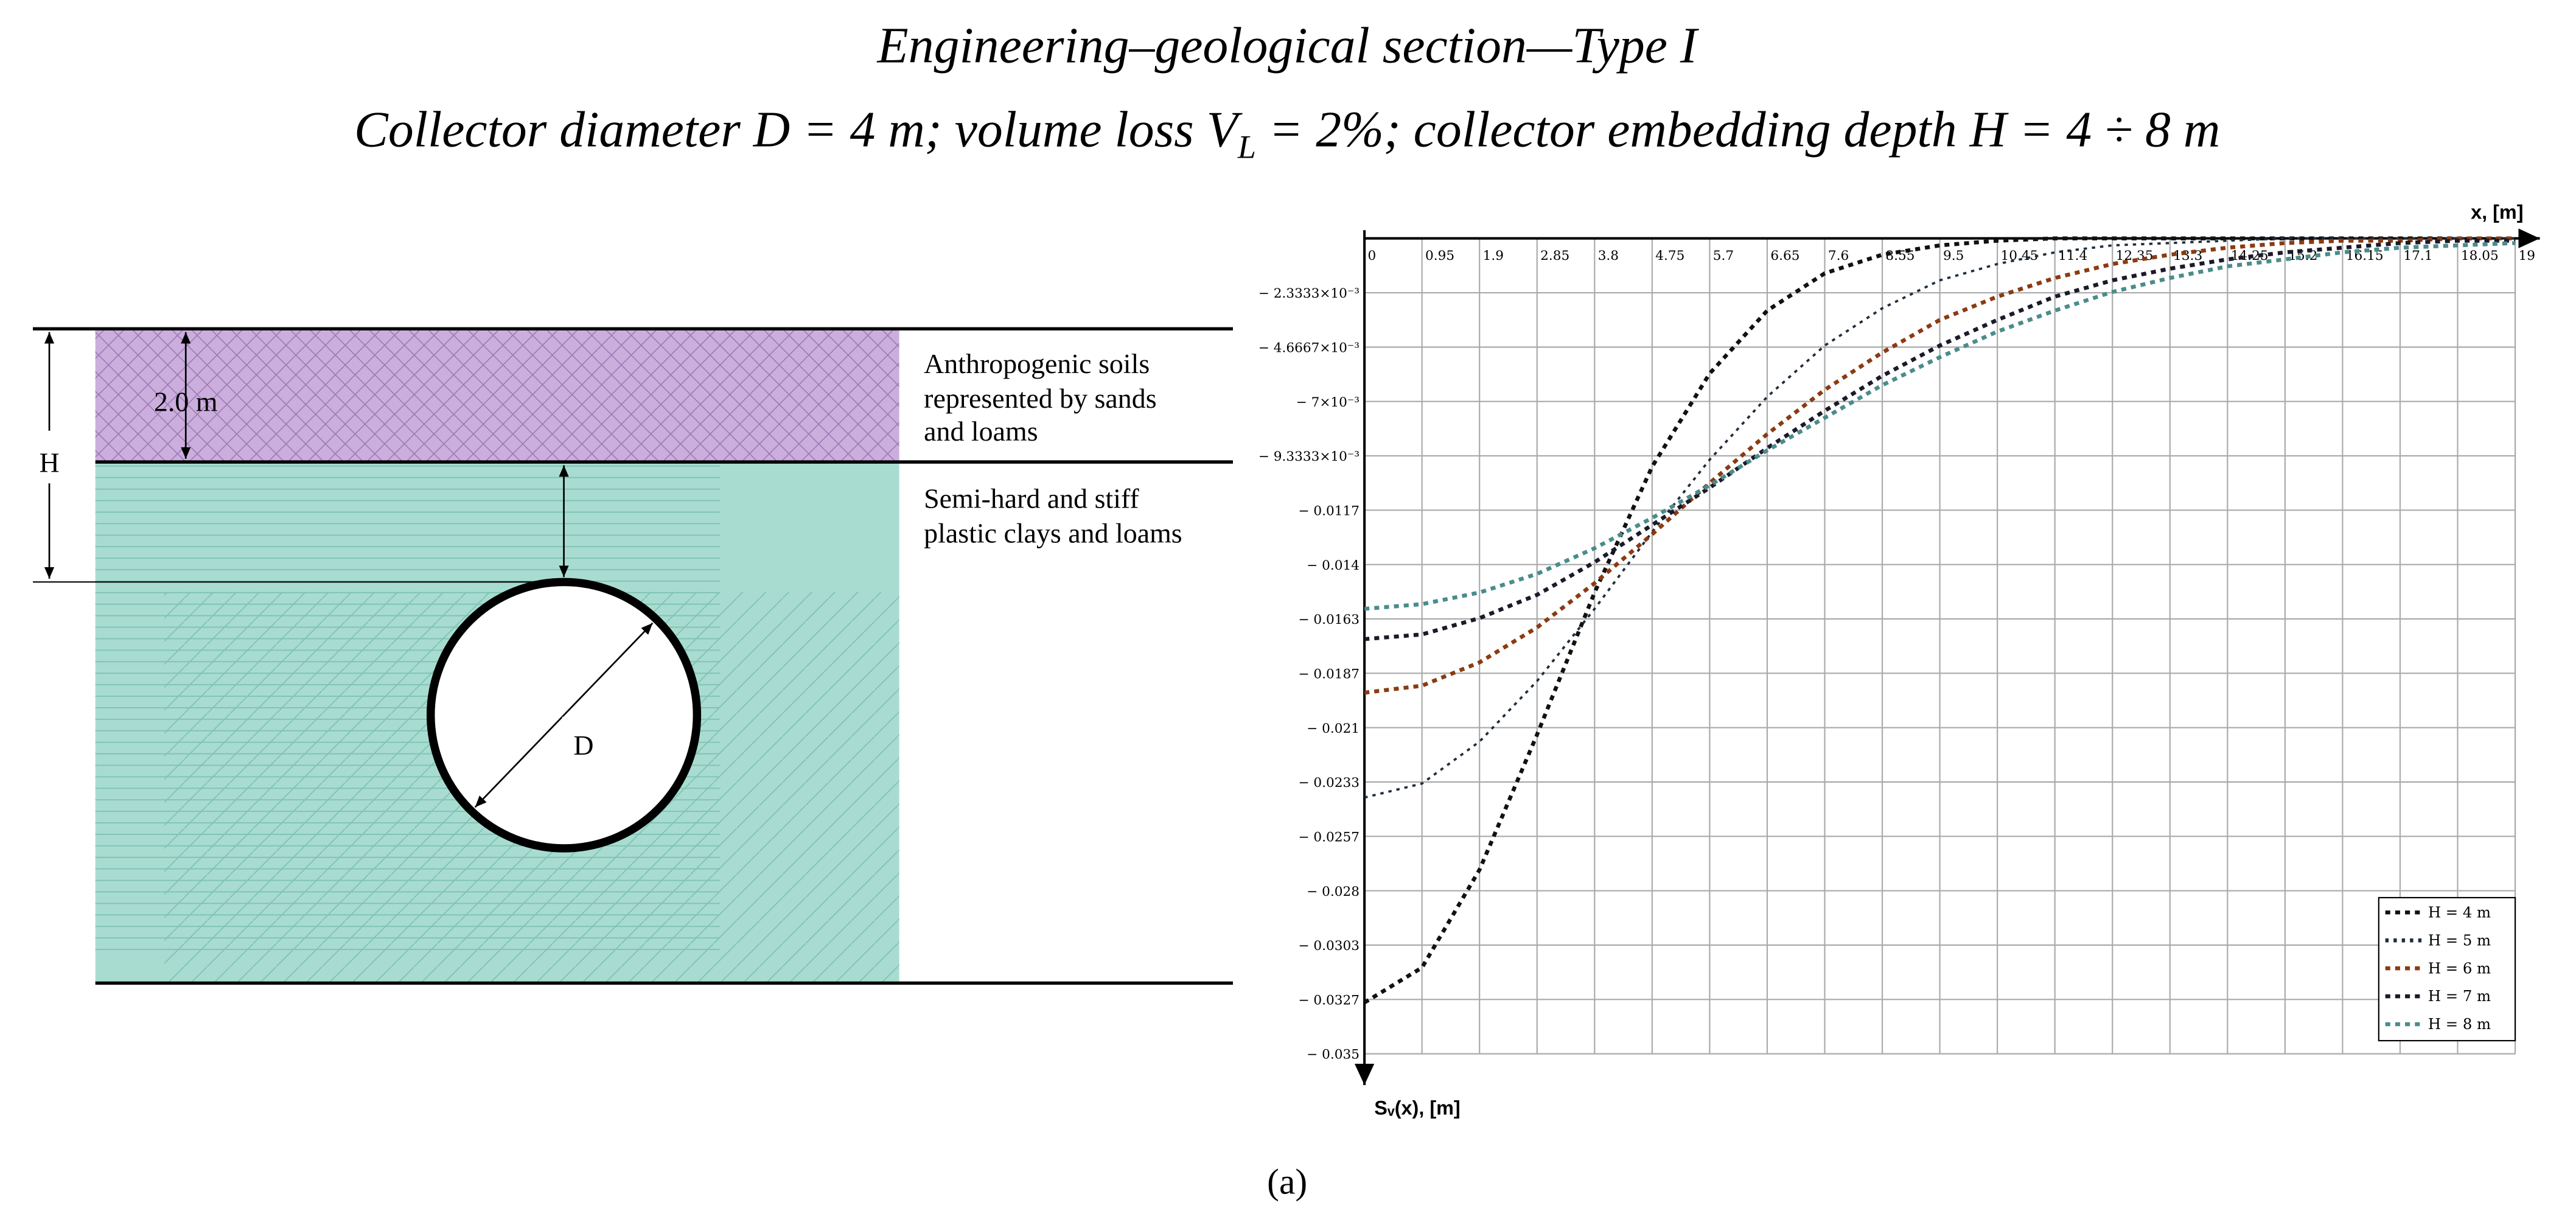  What do you see at coordinates (564, 715) in the screenshot?
I see `diameter-dimension` at bounding box center [564, 715].